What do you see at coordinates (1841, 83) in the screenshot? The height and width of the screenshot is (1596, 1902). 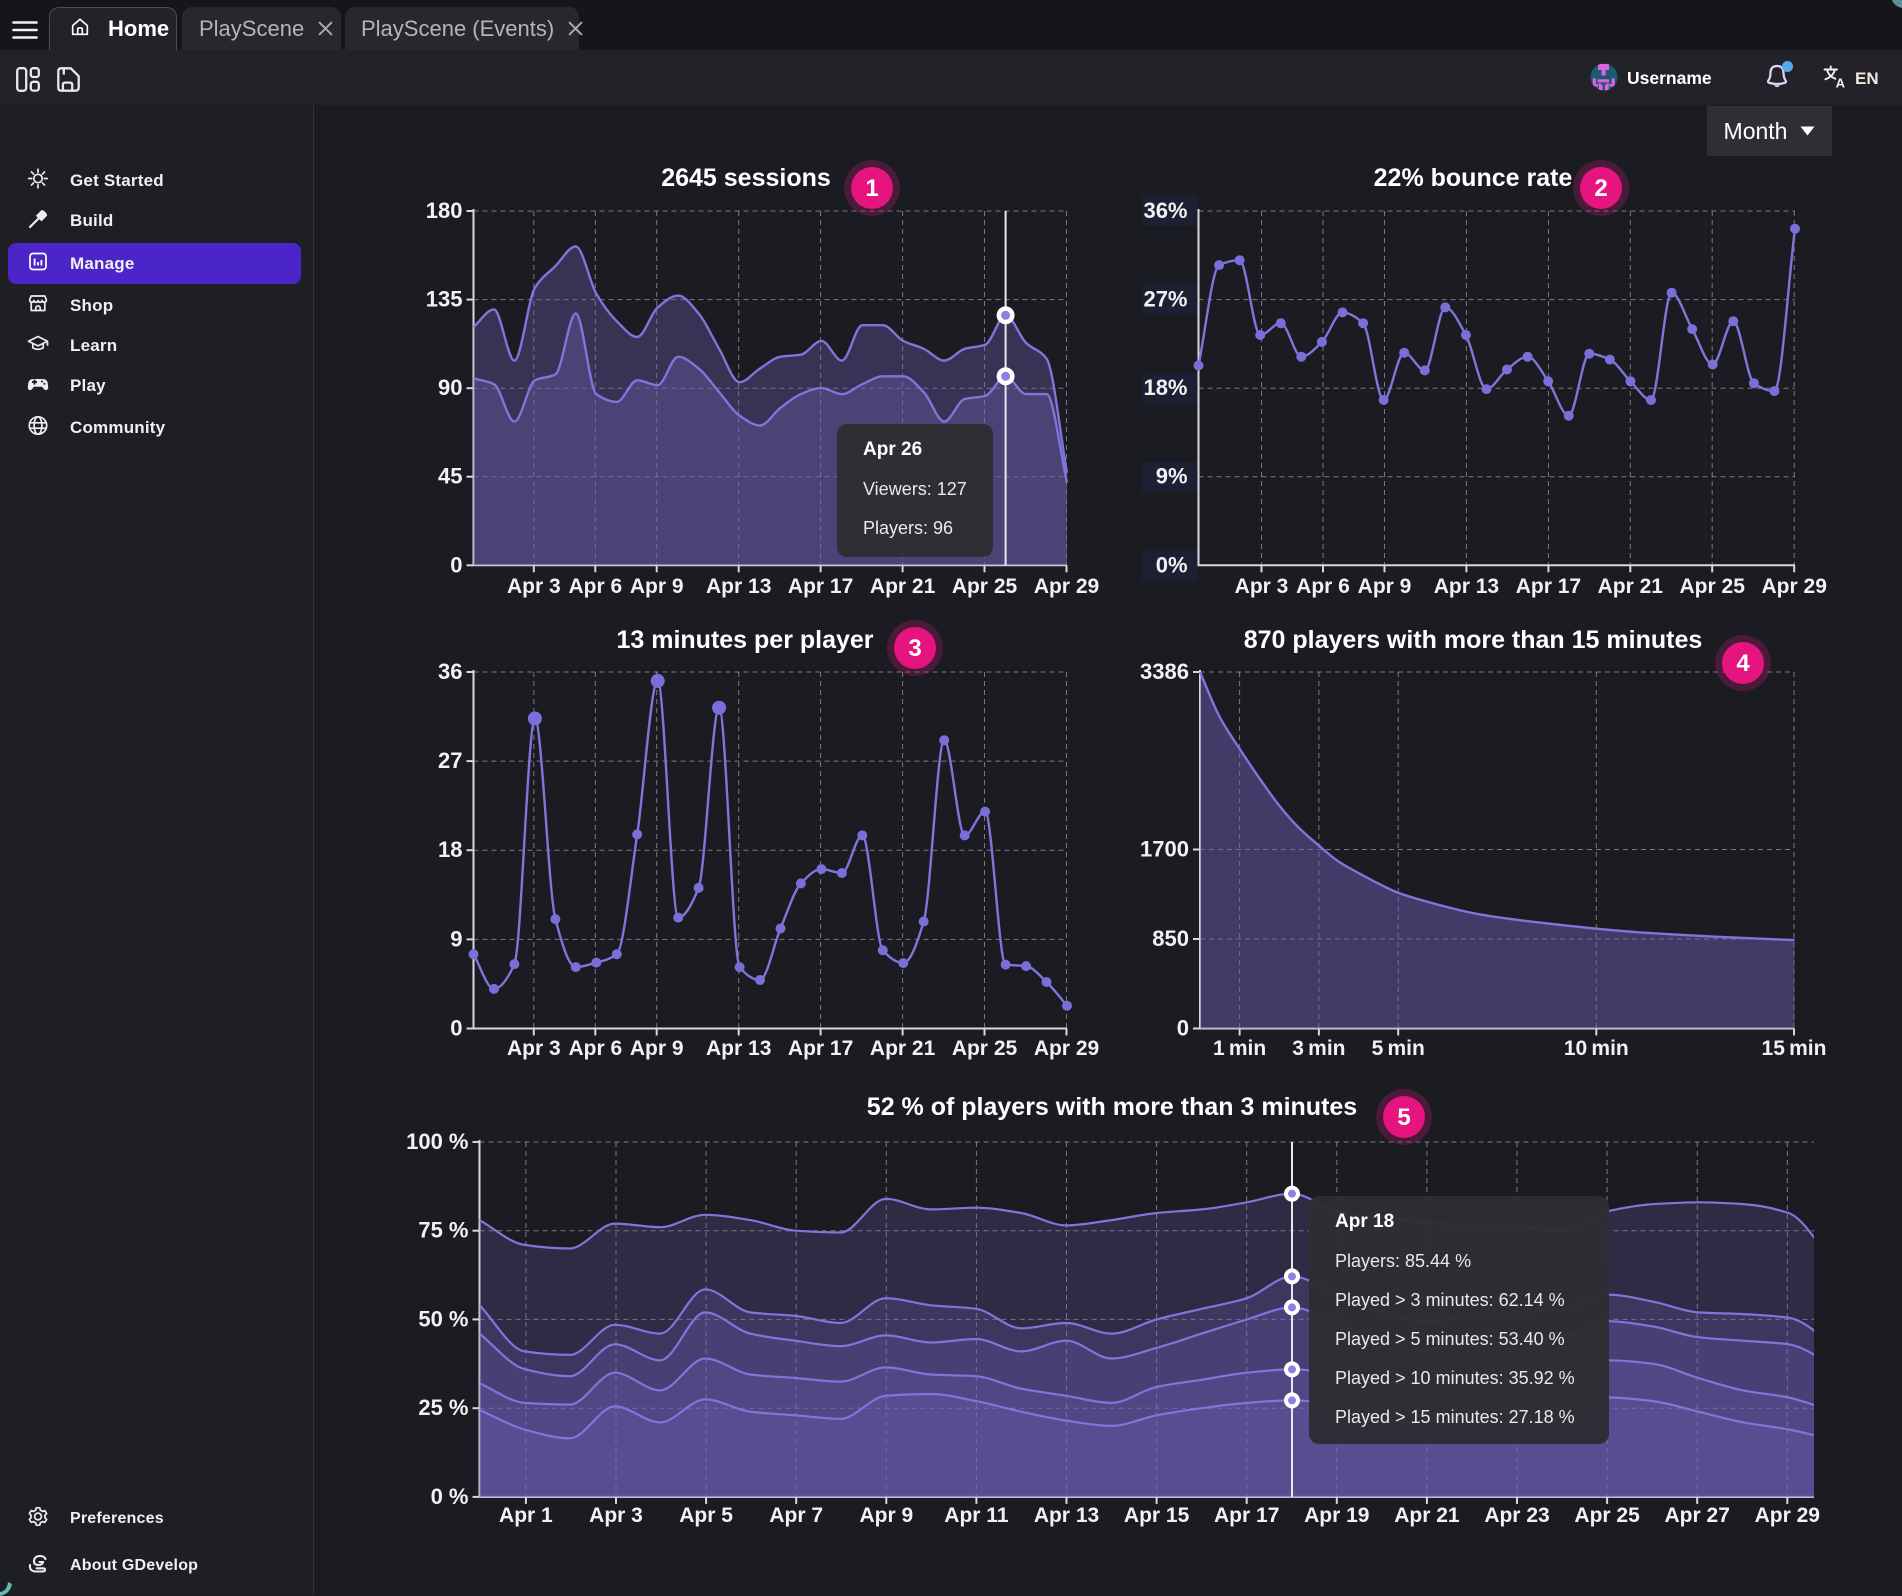 I see `svg-text: A` at bounding box center [1841, 83].